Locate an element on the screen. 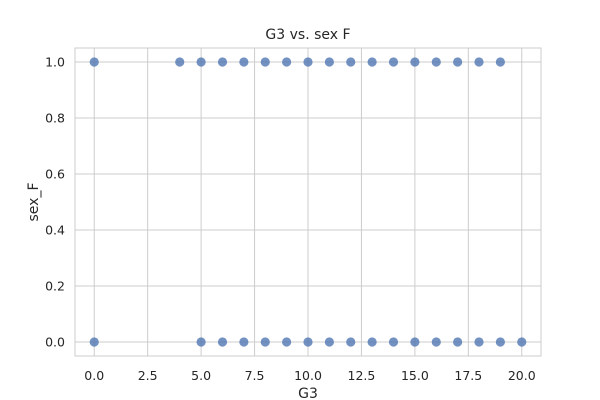 This screenshot has height=400, width=600. x-tick-label: 10.0 is located at coordinates (308, 375).